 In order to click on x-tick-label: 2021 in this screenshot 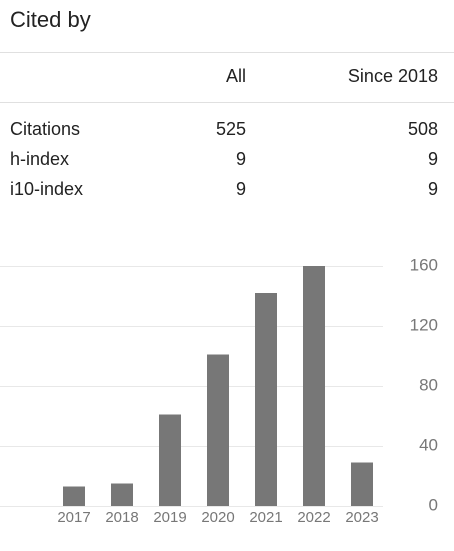, I will do `click(265, 517)`.